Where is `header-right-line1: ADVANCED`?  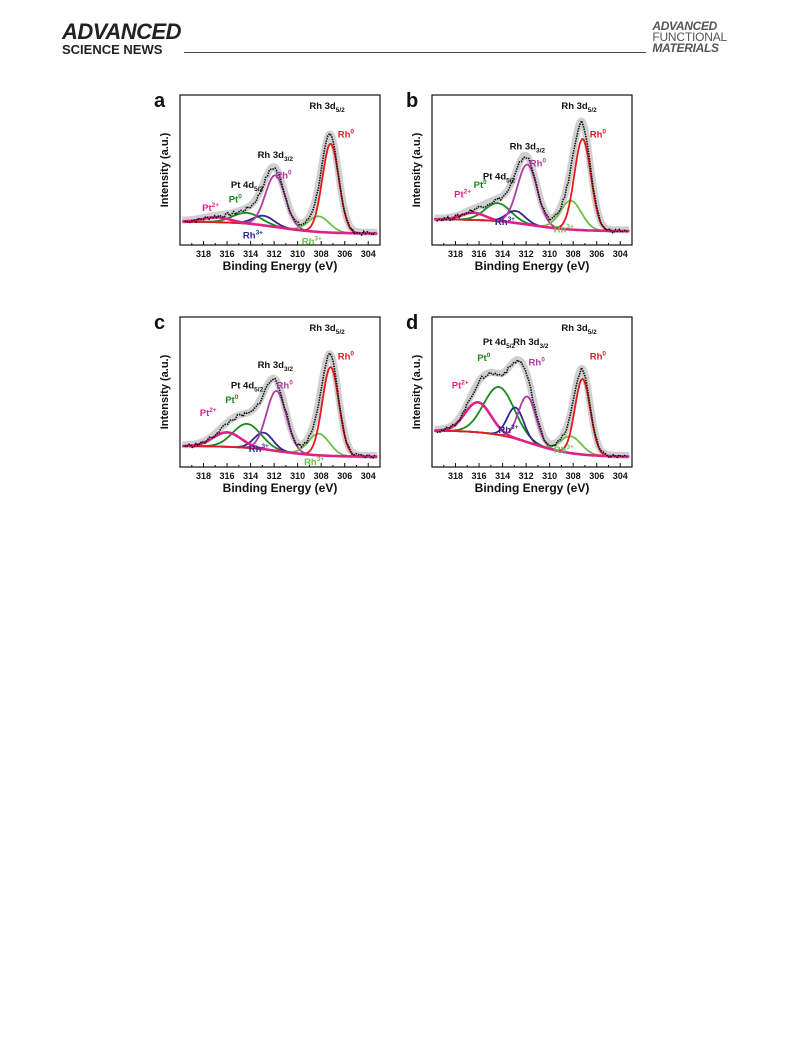 header-right-line1: ADVANCED is located at coordinates (685, 26).